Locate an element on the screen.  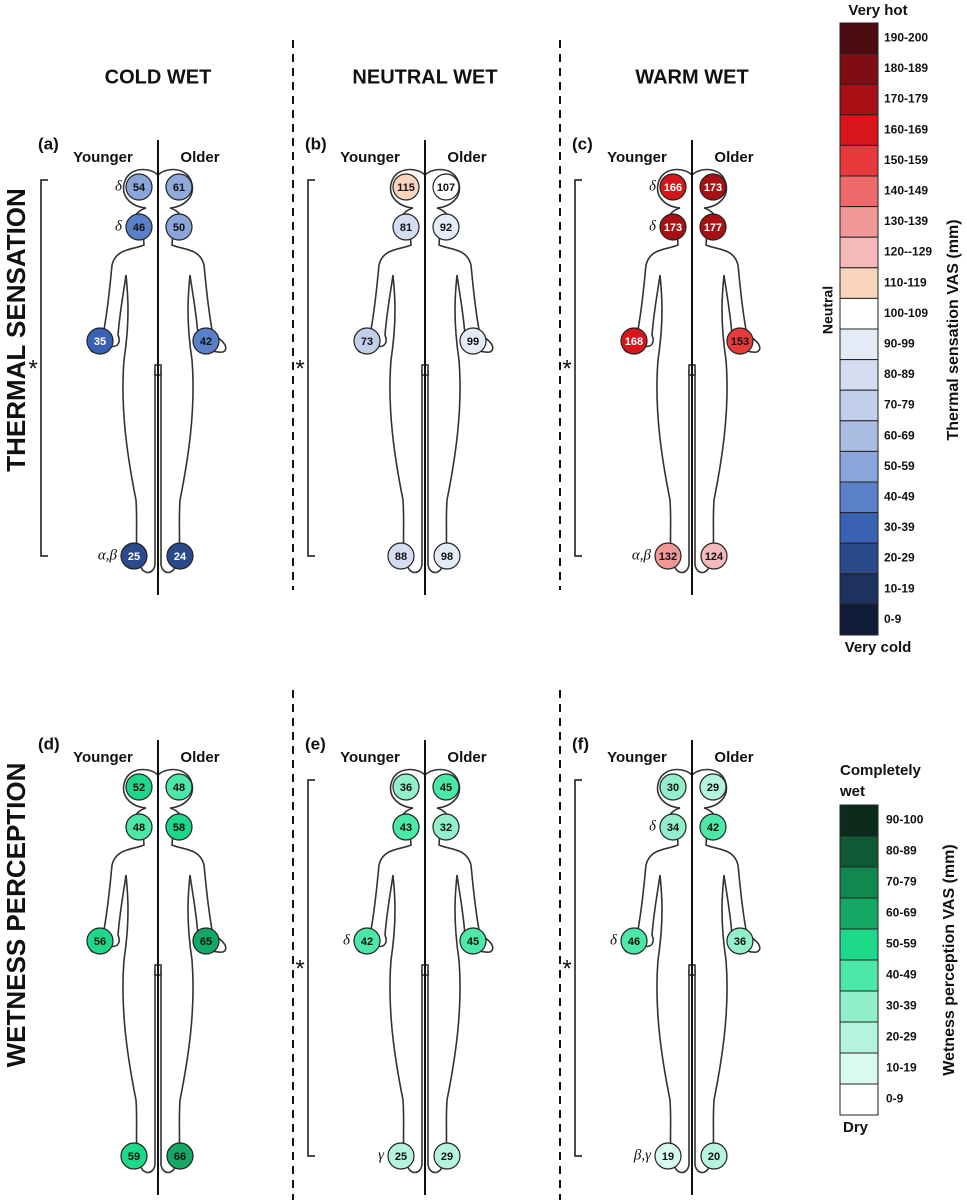
legend-label: 40-49 is located at coordinates (899, 496).